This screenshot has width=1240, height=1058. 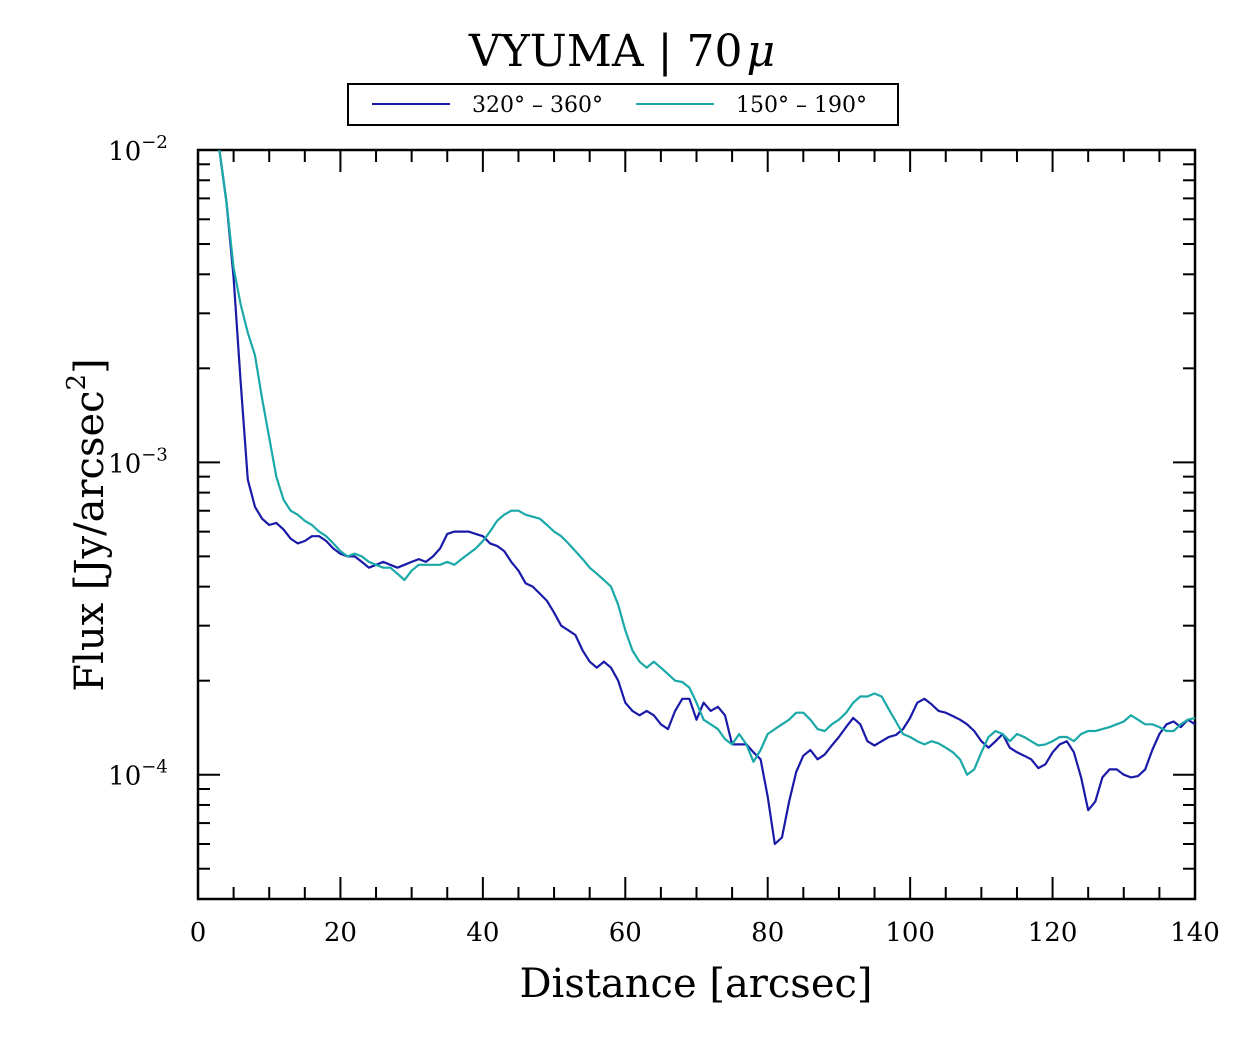 What do you see at coordinates (705, 933) in the screenshot?
I see `x-tick-labels: 0 20 40 60 80 100 120 140` at bounding box center [705, 933].